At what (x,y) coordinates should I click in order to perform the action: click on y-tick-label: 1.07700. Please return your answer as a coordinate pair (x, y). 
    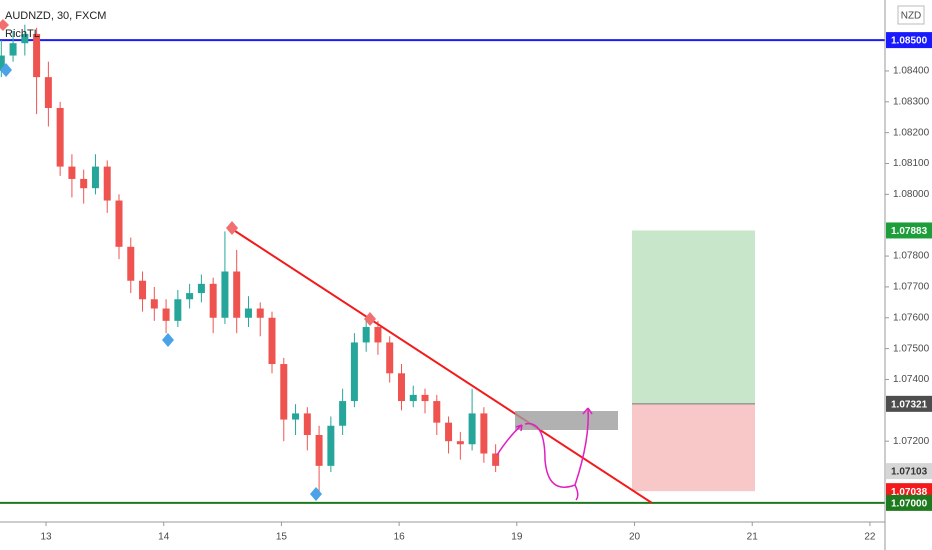
    Looking at the image, I should click on (911, 287).